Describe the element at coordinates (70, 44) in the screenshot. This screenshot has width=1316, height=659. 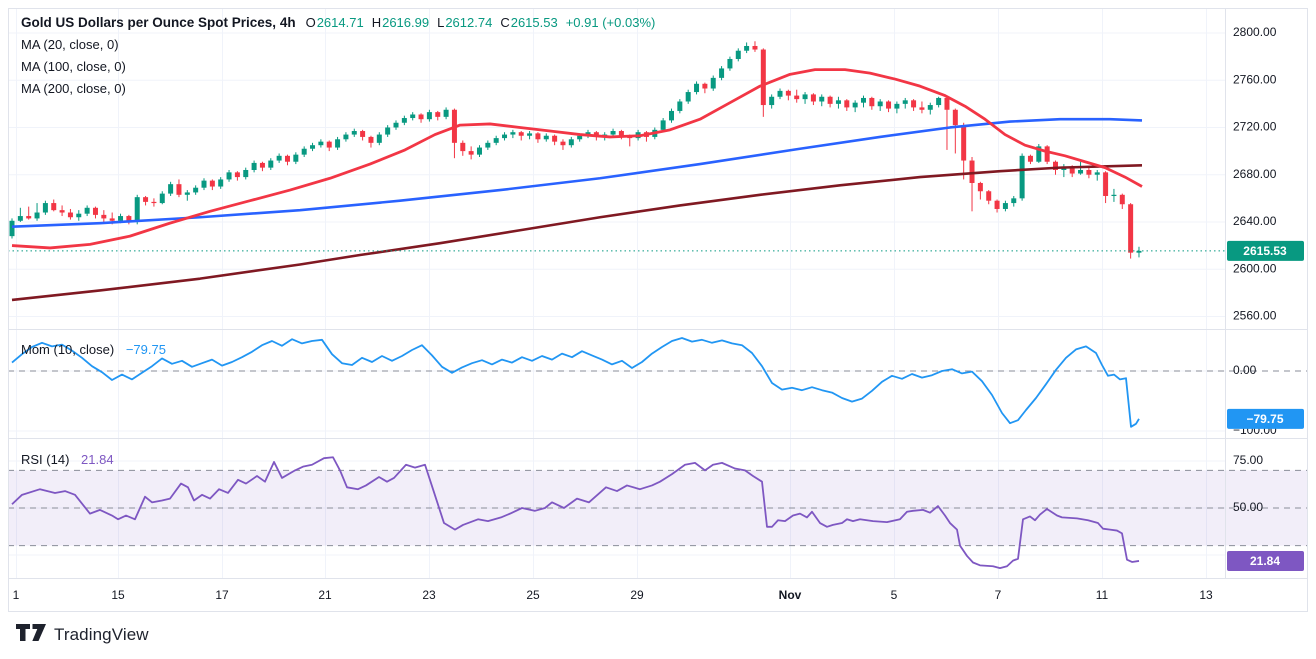
I see `legend-ma20: MA (20, close, 0)` at that location.